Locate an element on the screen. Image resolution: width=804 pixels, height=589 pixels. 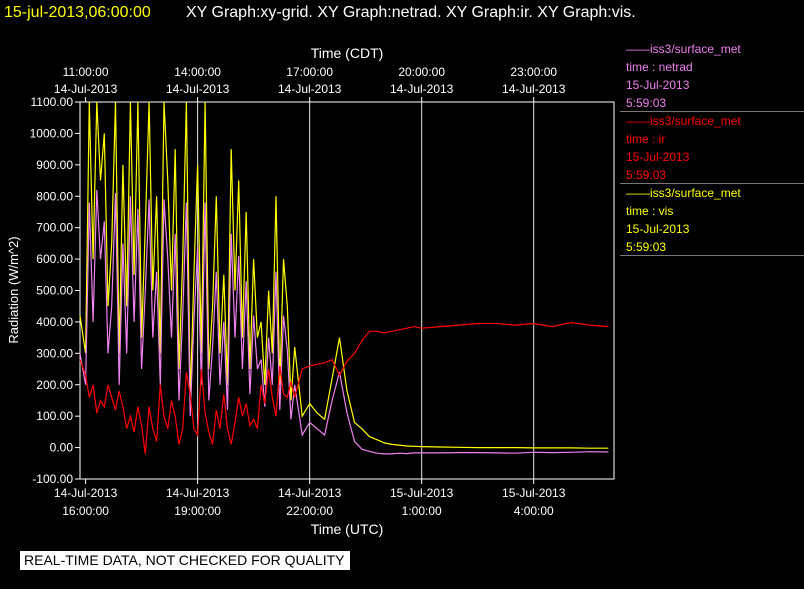
x-tick-time: 4:00:00 is located at coordinates (534, 511).